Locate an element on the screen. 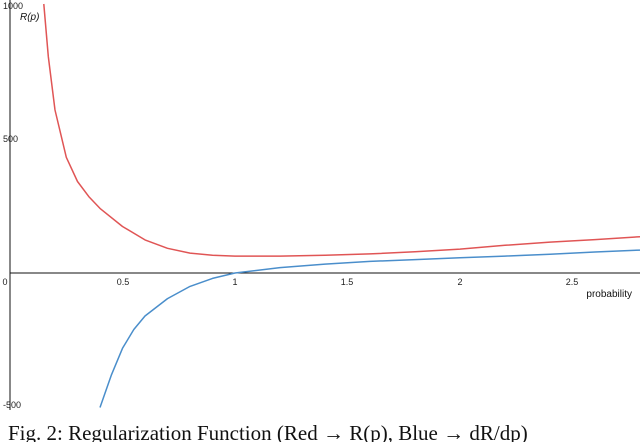 This screenshot has height=442, width=640. x-tick-label: 0.5 is located at coordinates (123, 282).